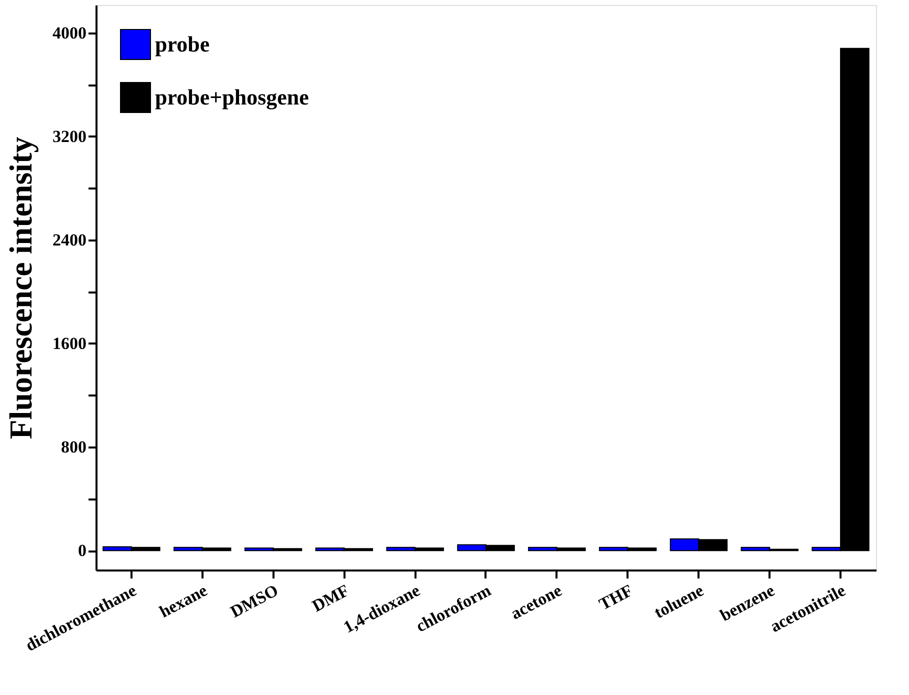 Image resolution: width=909 pixels, height=695 pixels. Describe the element at coordinates (330, 598) in the screenshot. I see `x-tick-label: DMF` at that location.